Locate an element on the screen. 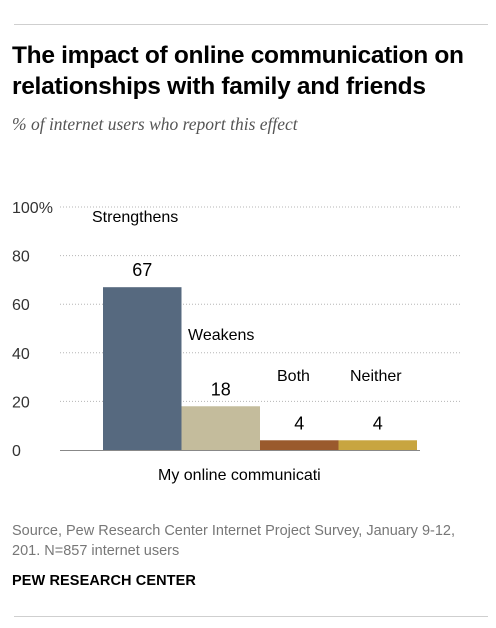  y-tick-label: 80 is located at coordinates (21, 257).